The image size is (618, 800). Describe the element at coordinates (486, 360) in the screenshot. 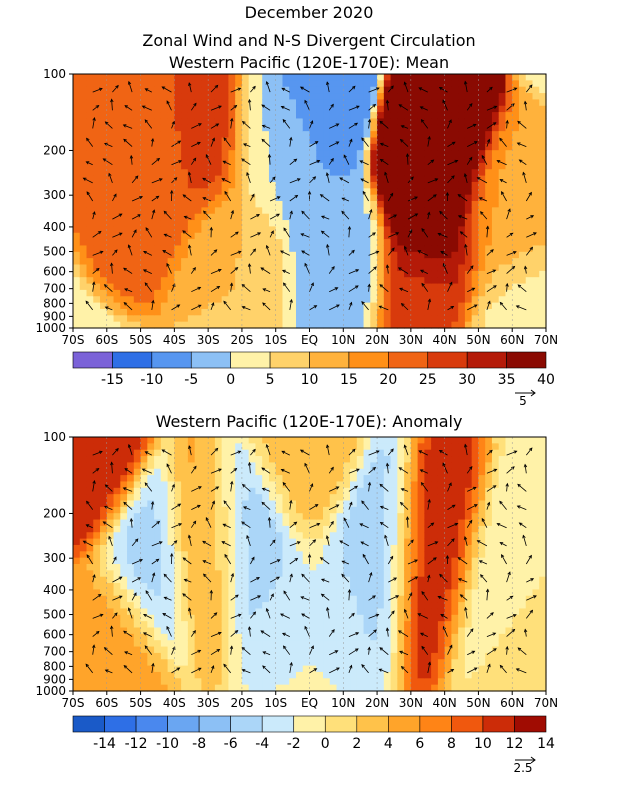

I see `colorbar-swatch` at that location.